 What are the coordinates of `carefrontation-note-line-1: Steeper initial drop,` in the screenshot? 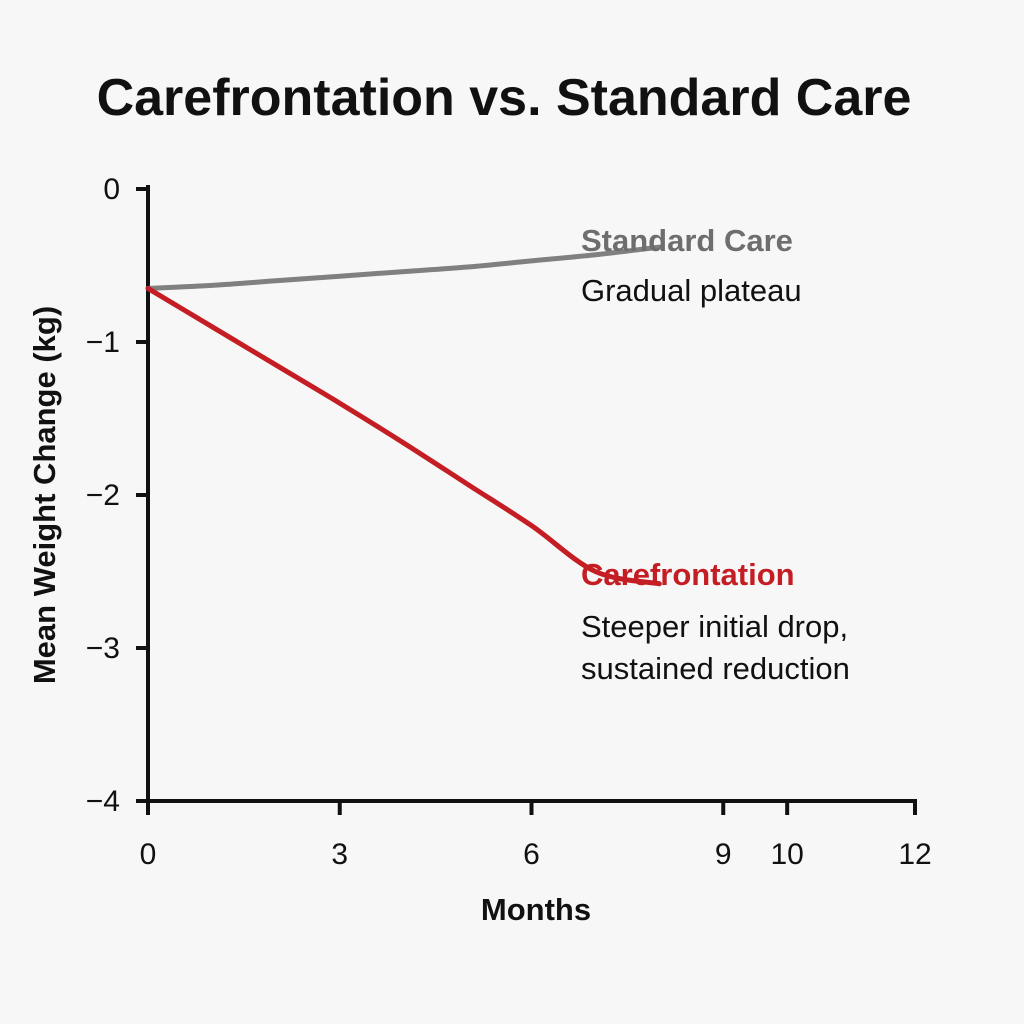 It's located at (714, 626).